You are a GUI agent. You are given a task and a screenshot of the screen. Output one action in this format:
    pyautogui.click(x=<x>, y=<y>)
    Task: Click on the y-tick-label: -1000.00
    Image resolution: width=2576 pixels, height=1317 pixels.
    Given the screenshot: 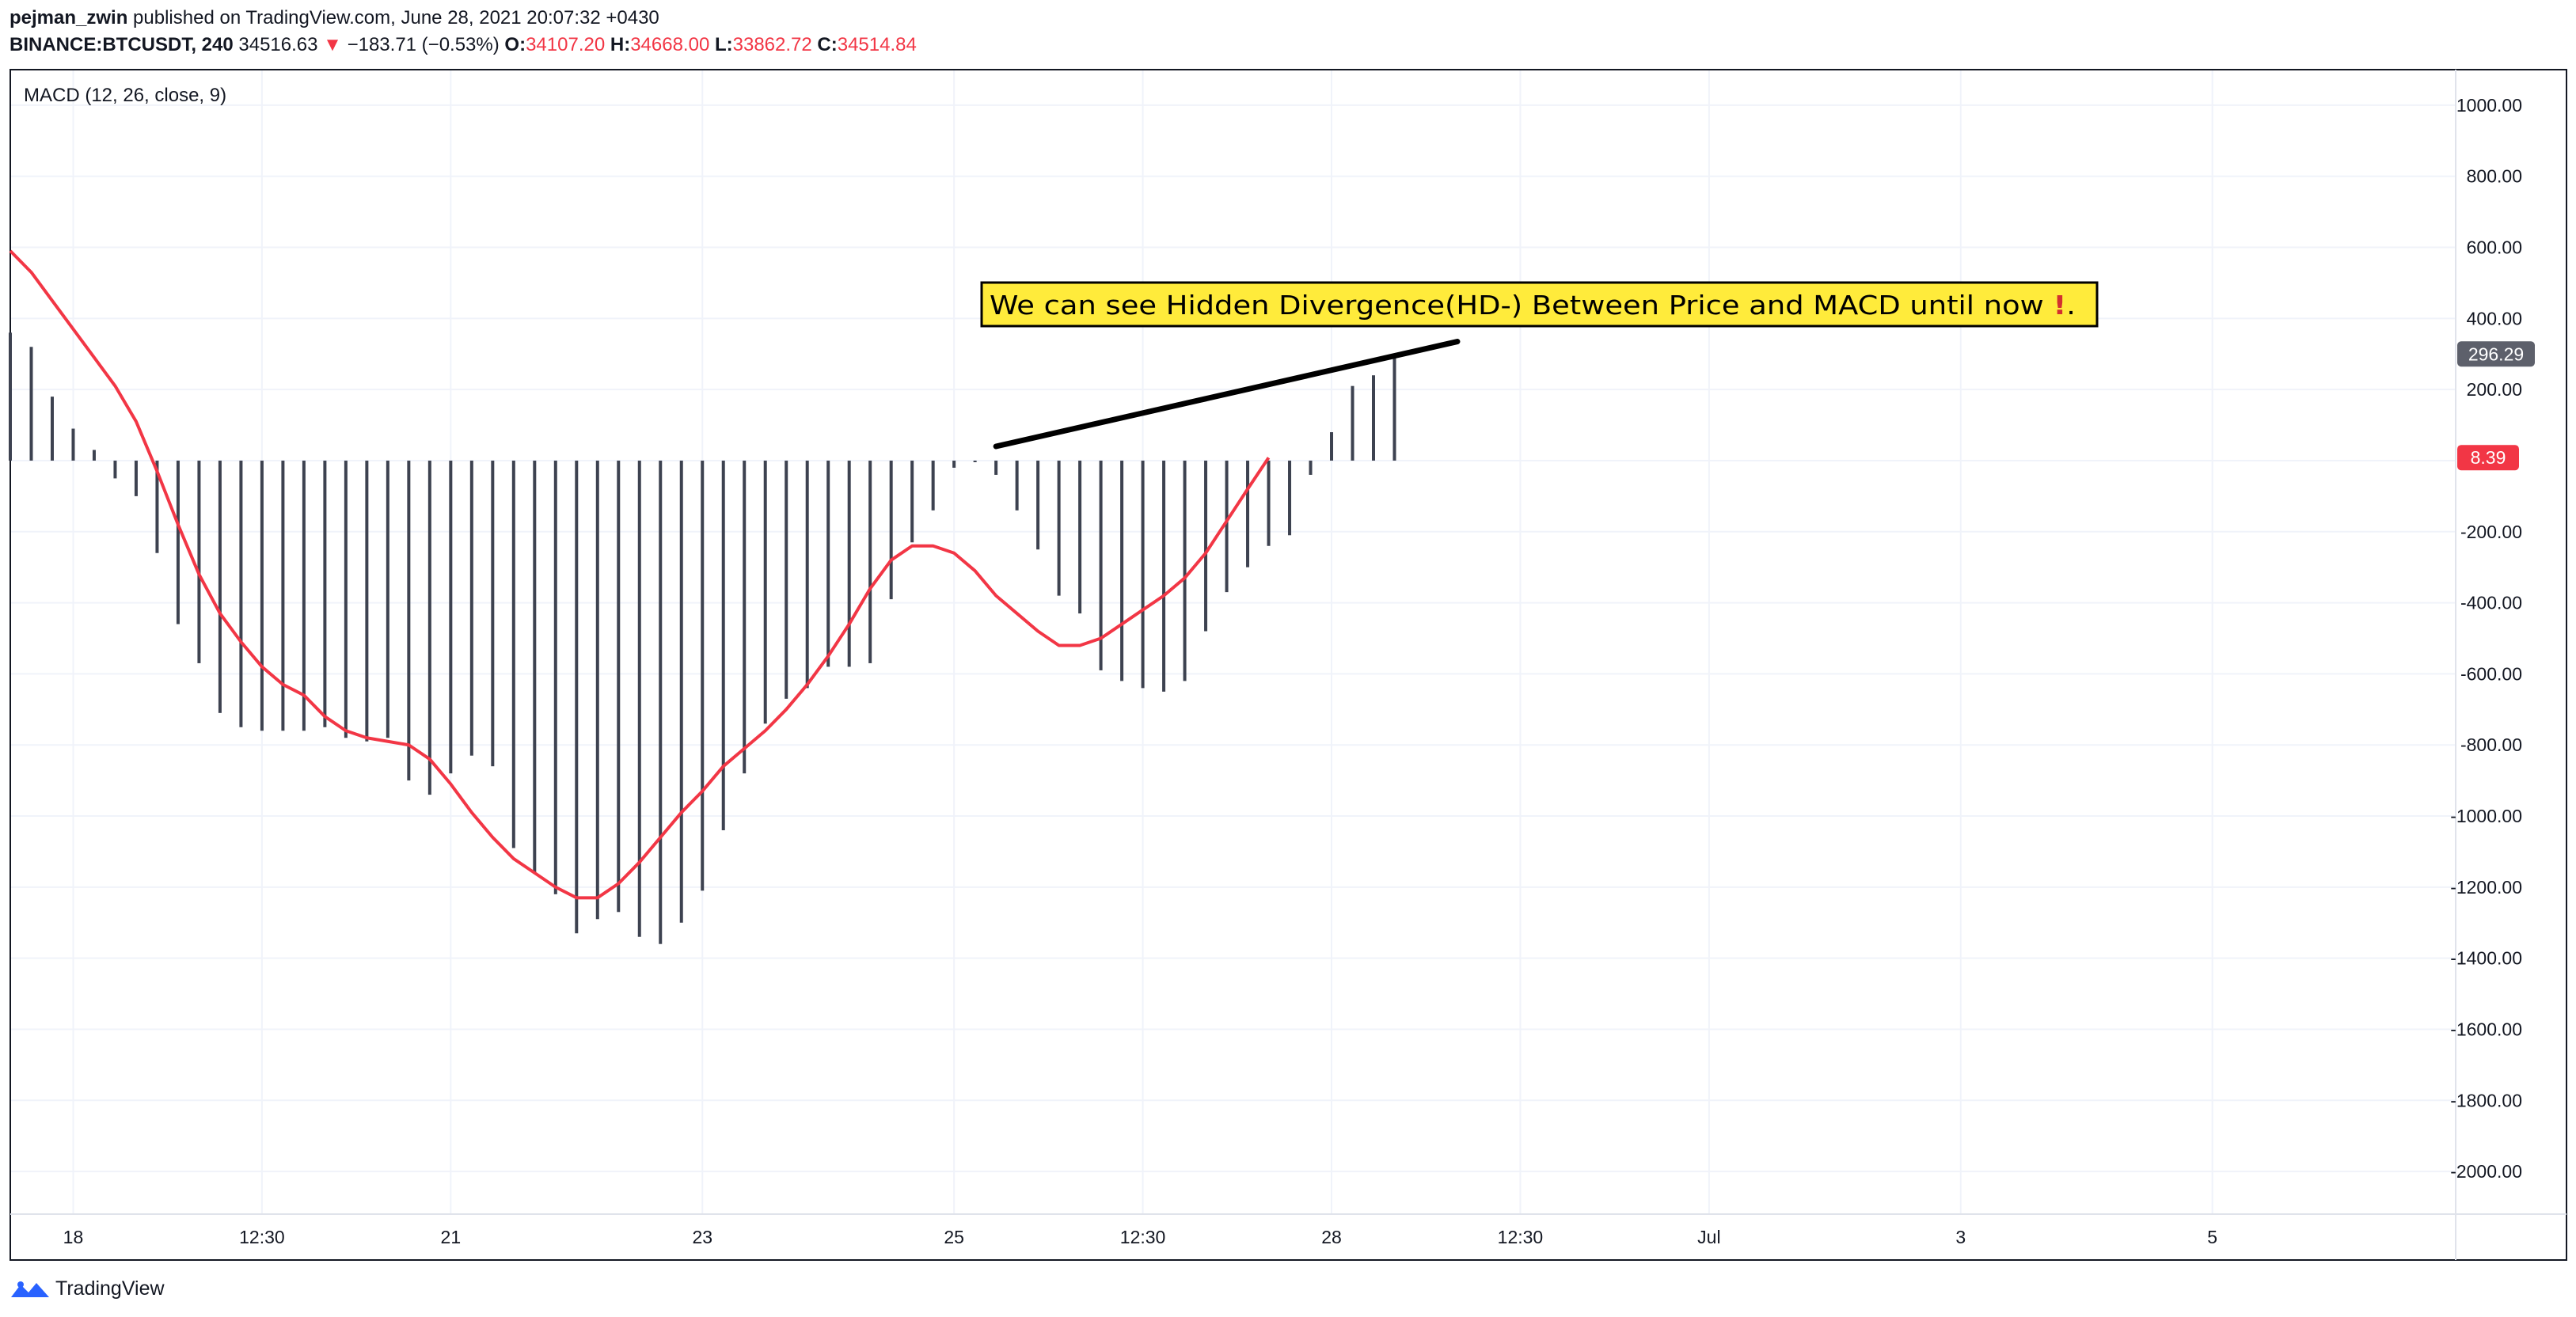 What is the action you would take?
    pyautogui.click(x=2486, y=816)
    